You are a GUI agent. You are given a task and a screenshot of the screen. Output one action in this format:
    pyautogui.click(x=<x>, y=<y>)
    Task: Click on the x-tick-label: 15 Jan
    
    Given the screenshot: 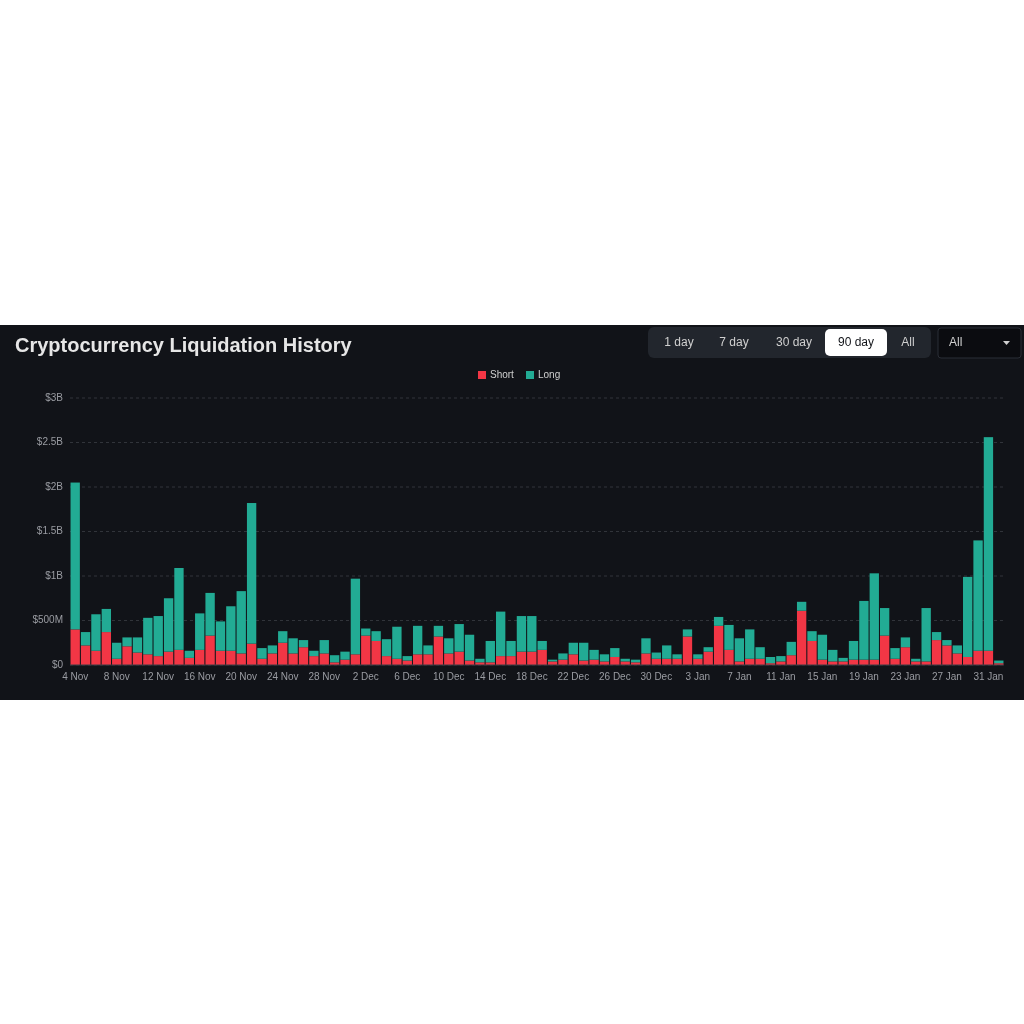 What is the action you would take?
    pyautogui.click(x=822, y=676)
    